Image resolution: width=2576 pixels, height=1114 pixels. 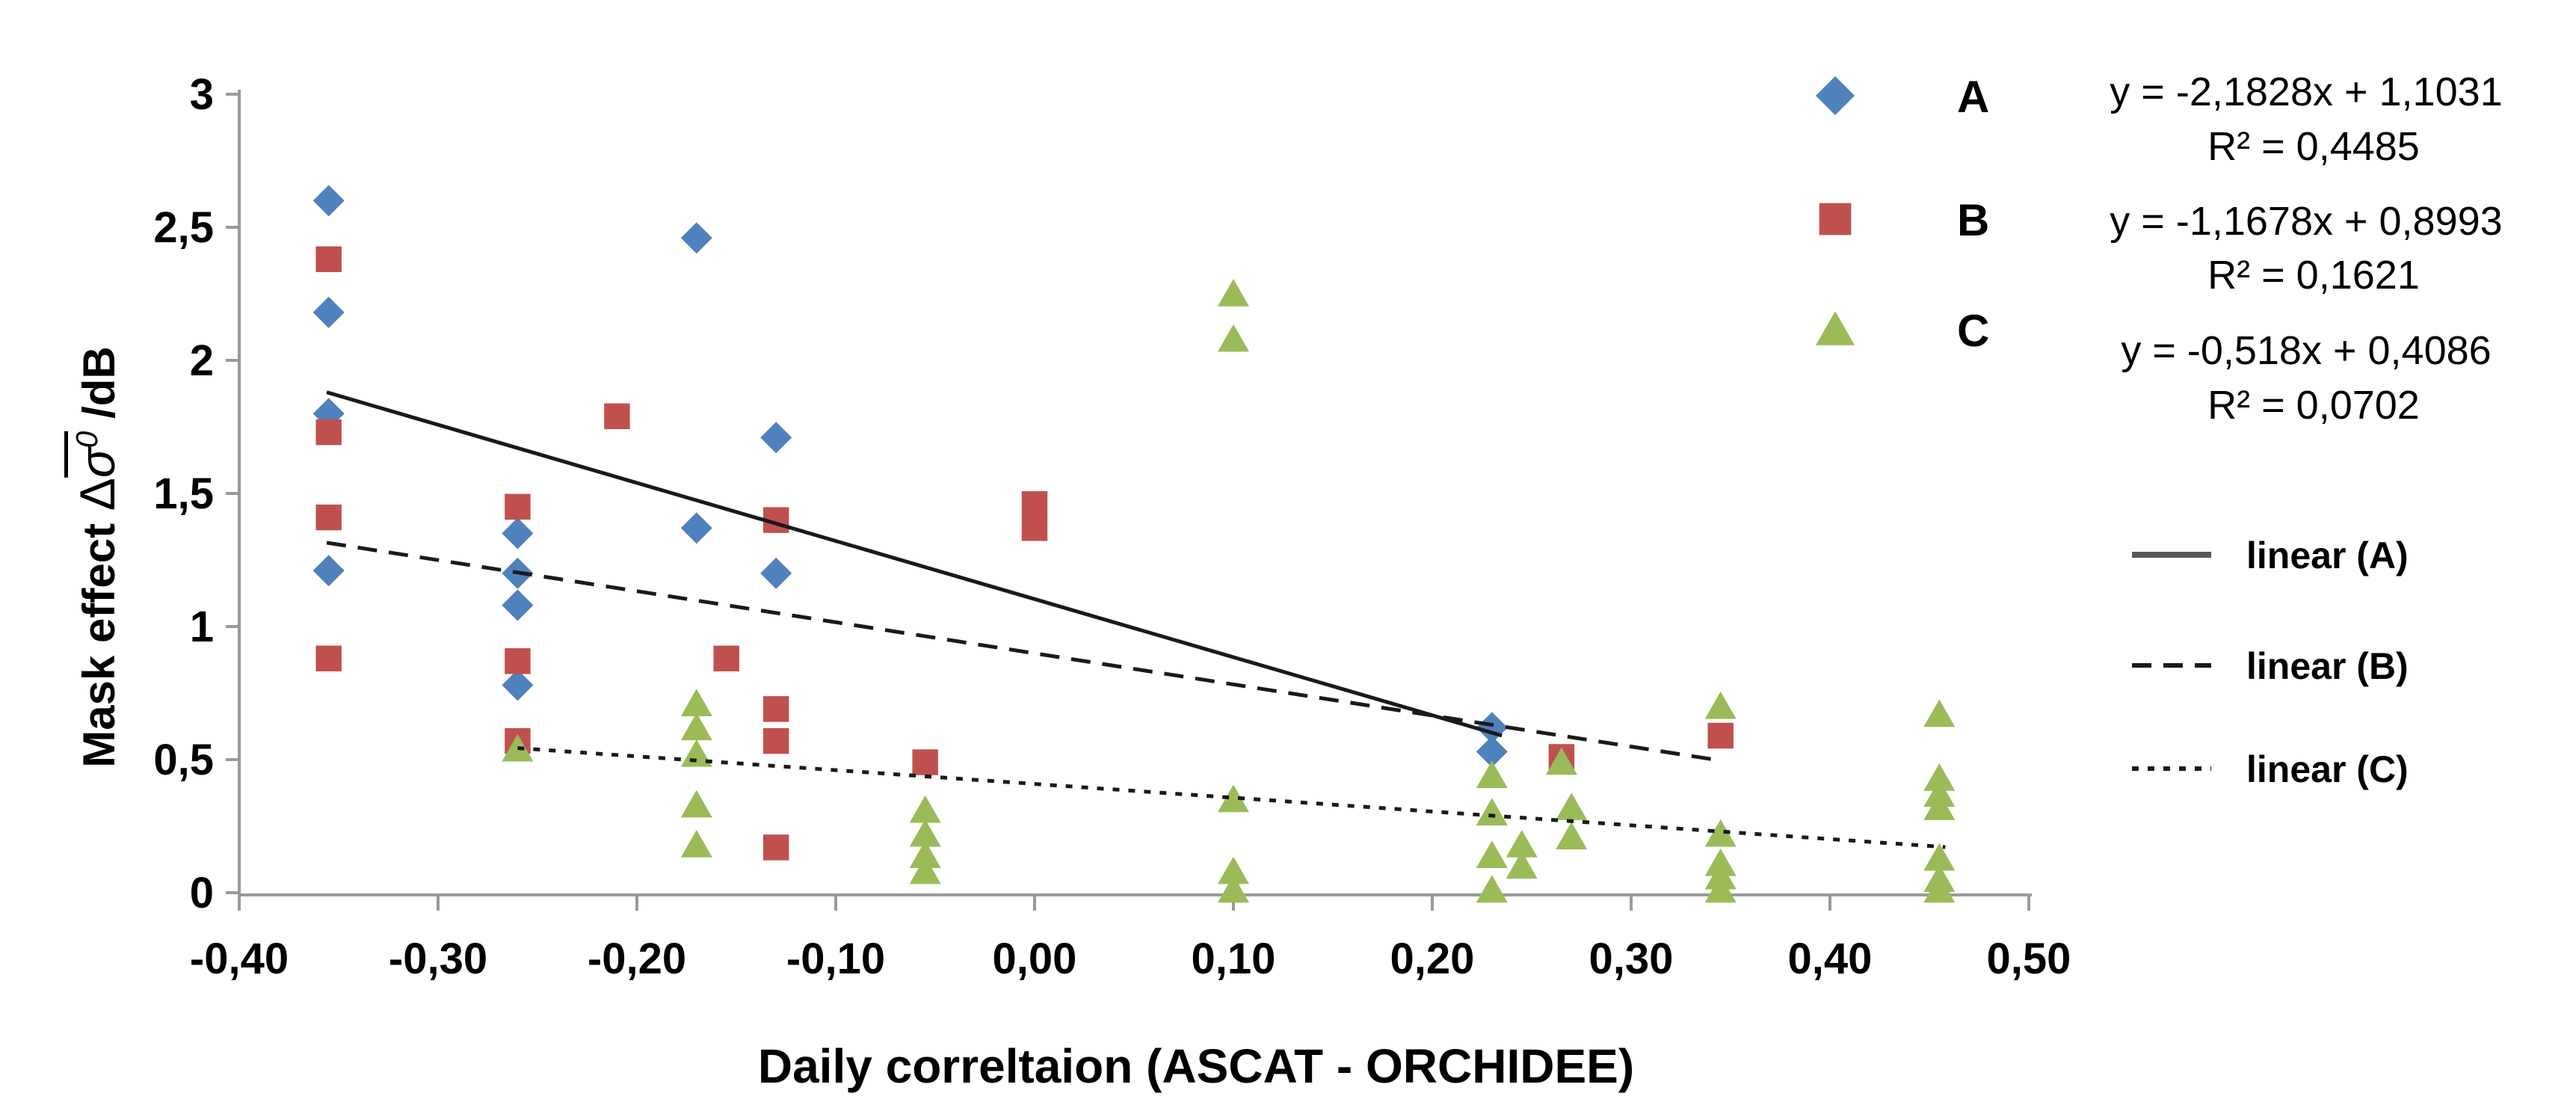 I want to click on x-tick-label: 0,30, so click(x=1631, y=959).